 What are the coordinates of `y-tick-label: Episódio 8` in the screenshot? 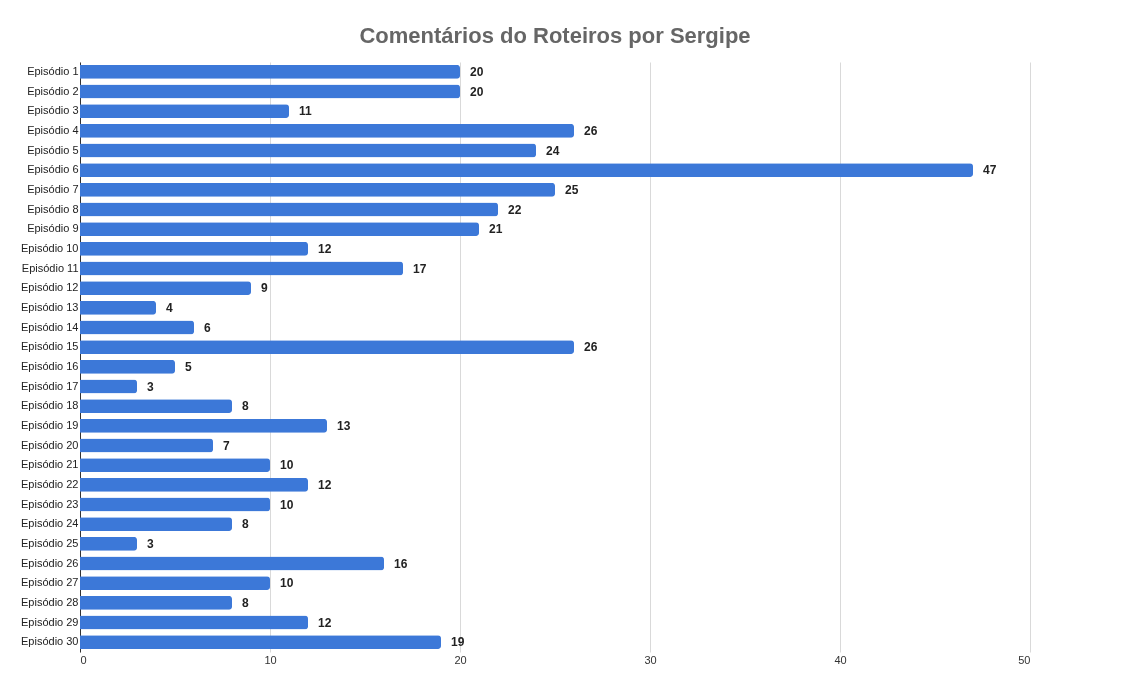 It's located at (53, 208).